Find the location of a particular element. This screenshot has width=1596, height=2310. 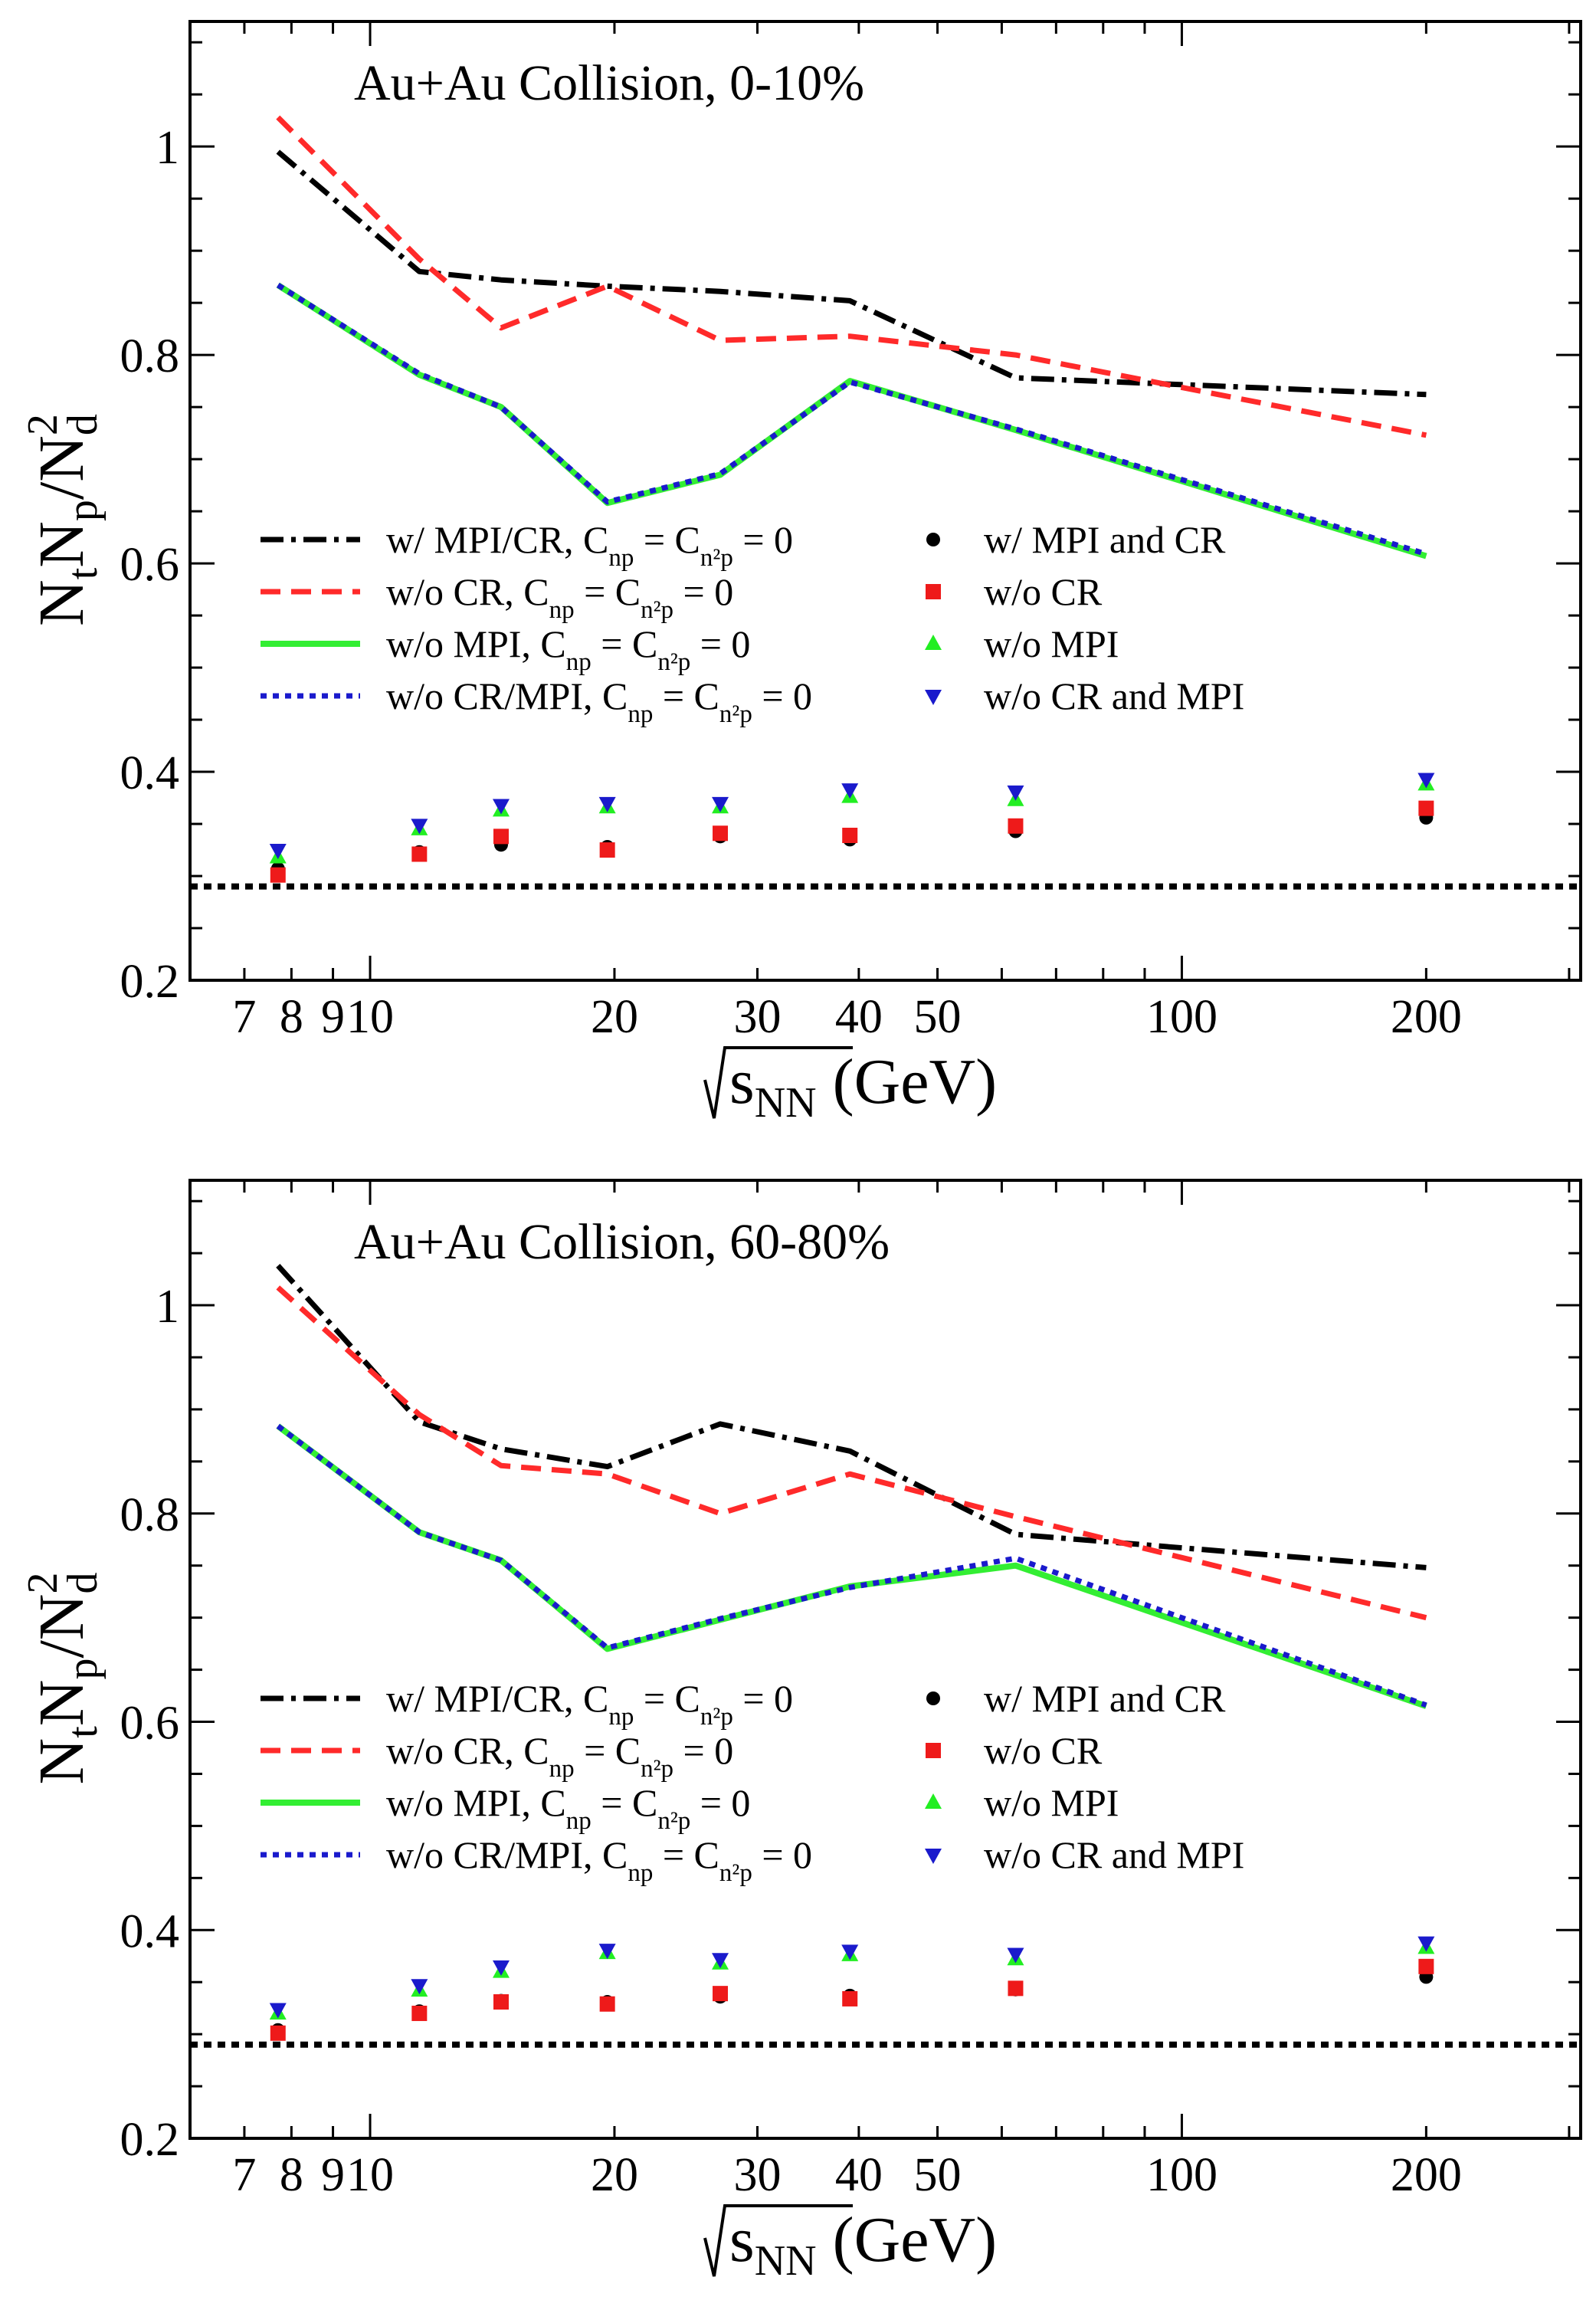

panel-title: Au+Au Collision, 60-80% is located at coordinates (622, 1242).